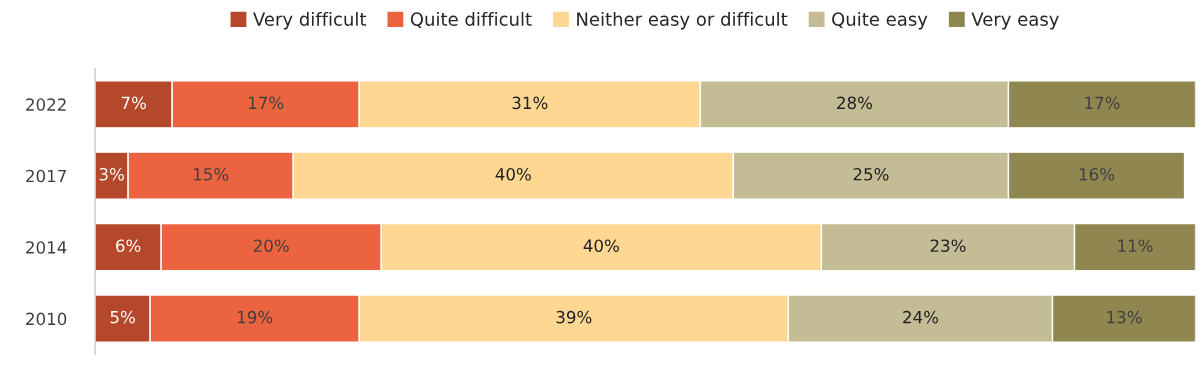 The width and height of the screenshot is (1204, 381). Describe the element at coordinates (471, 20) in the screenshot. I see `legend-label: Quite difficult` at that location.